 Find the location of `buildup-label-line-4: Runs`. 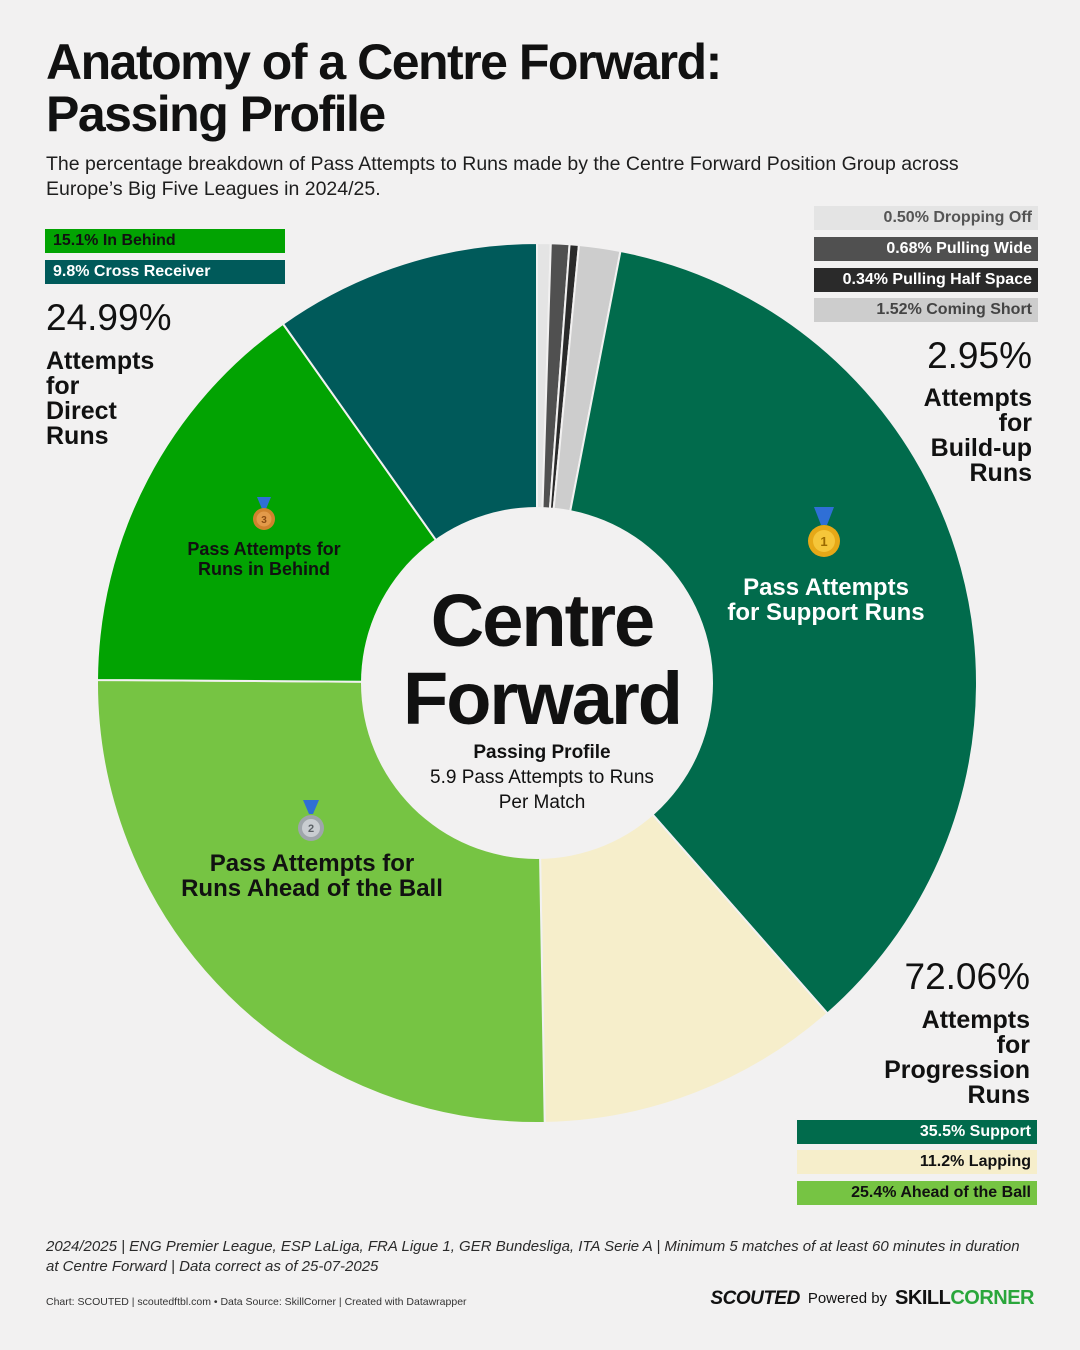

buildup-label-line-4: Runs is located at coordinates (1001, 473).